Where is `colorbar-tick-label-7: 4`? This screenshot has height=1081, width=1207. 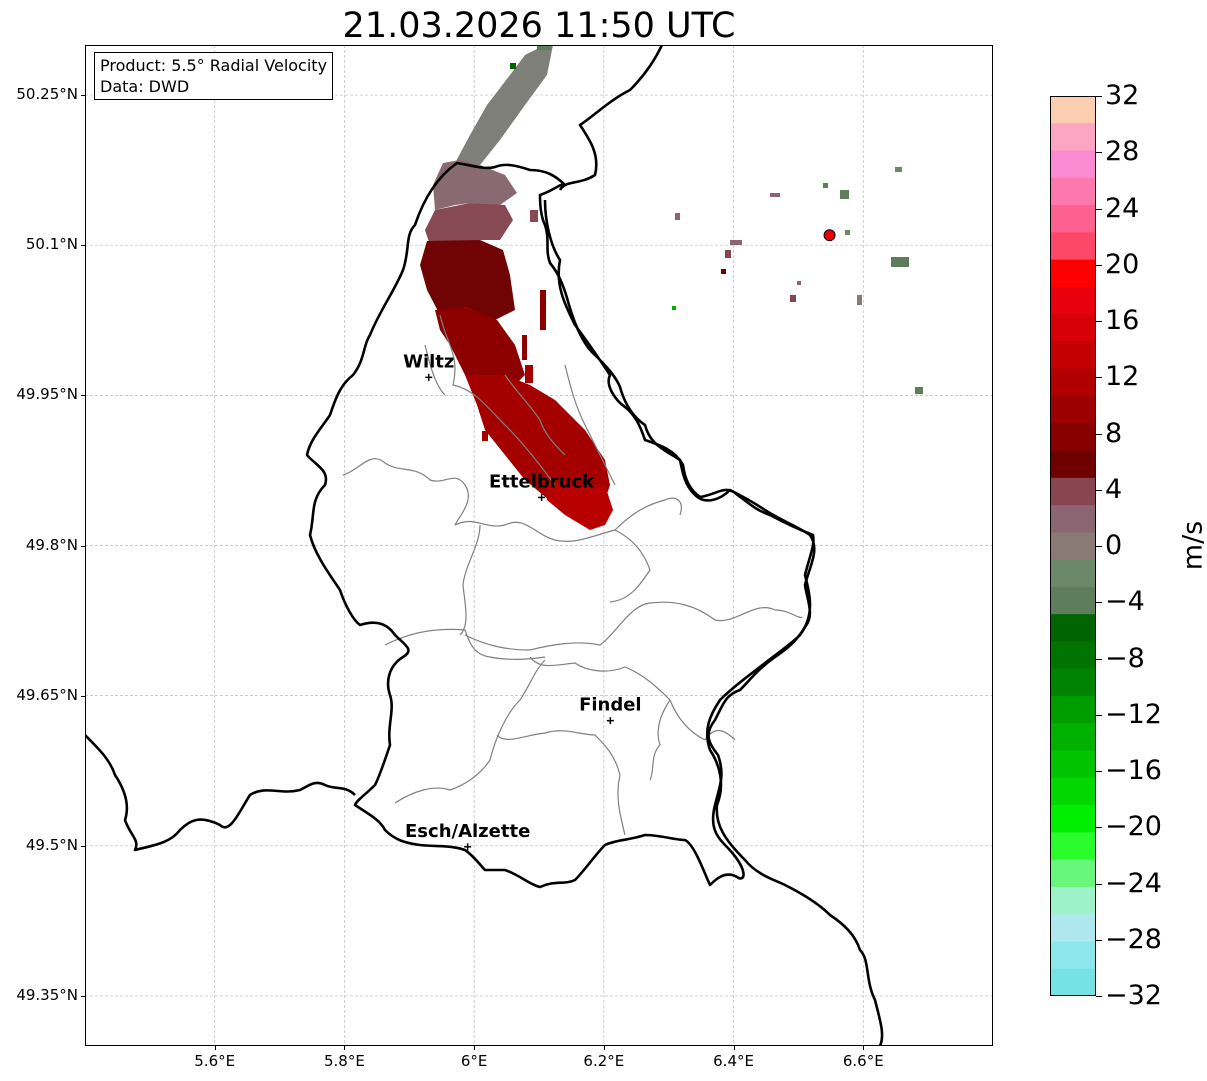 colorbar-tick-label-7: 4 is located at coordinates (1114, 489).